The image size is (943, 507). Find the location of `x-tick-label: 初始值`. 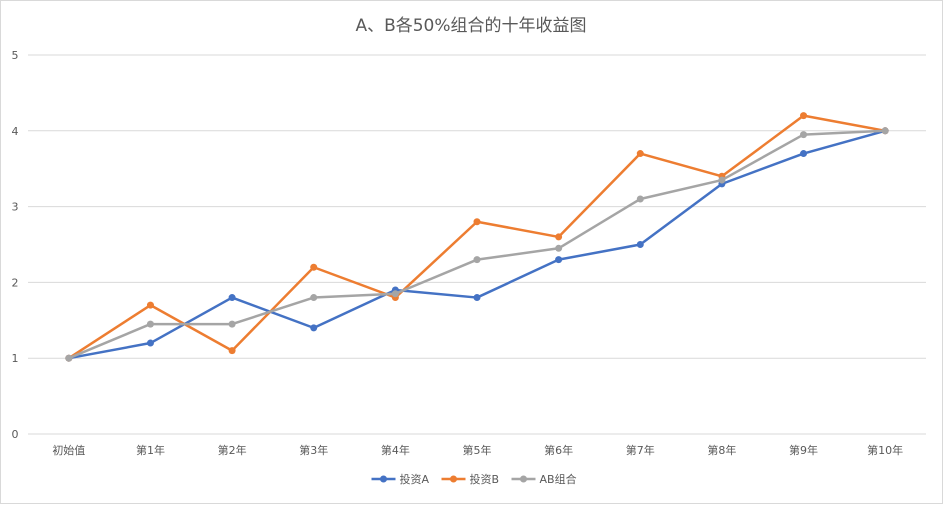

x-tick-label: 初始值 is located at coordinates (68, 450).